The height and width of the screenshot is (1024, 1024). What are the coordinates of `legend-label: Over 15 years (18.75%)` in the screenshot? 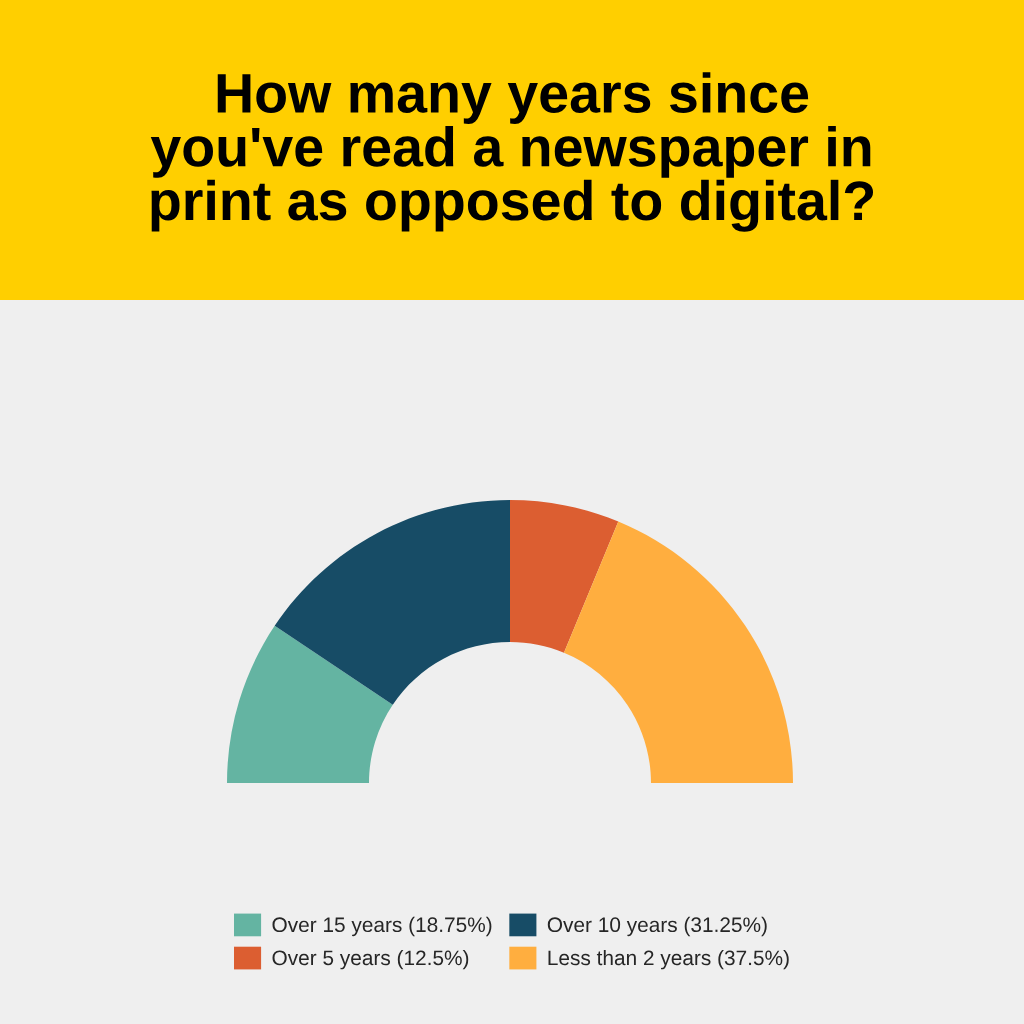 It's located at (382, 926).